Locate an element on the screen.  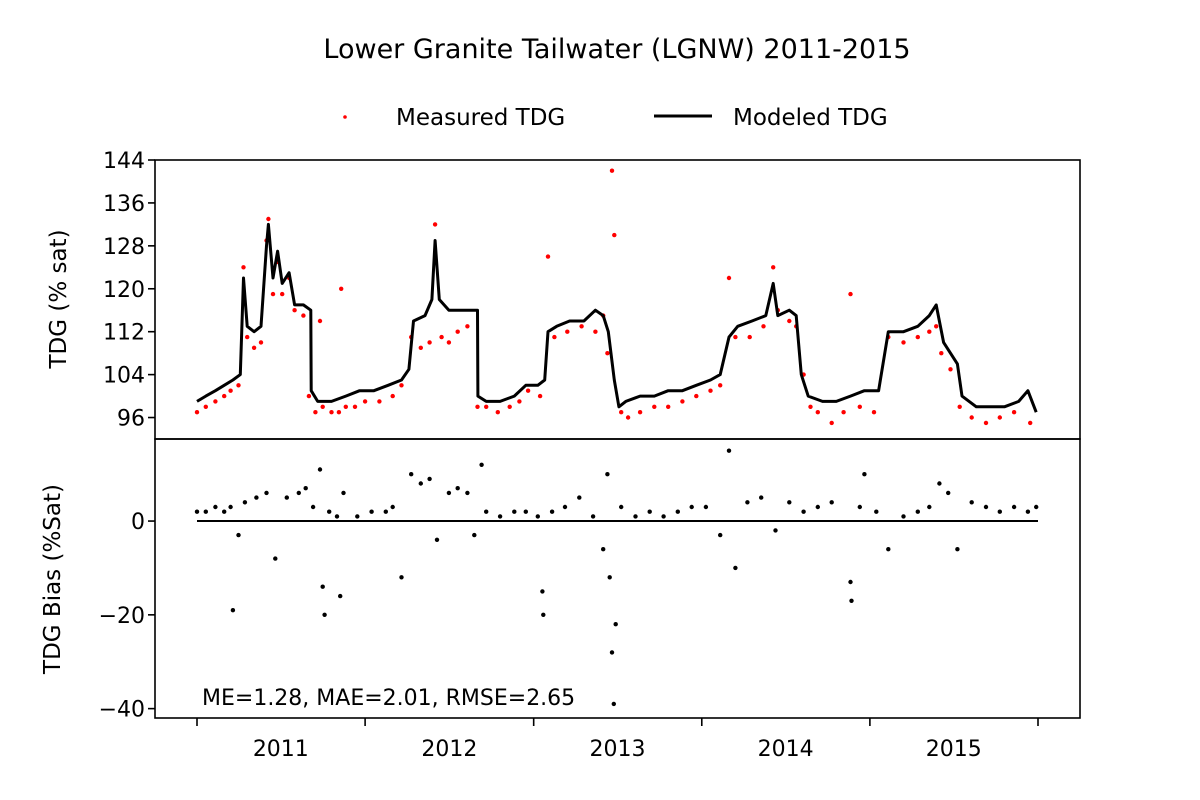
legend-measured-label: Measured TDG is located at coordinates (480, 118).